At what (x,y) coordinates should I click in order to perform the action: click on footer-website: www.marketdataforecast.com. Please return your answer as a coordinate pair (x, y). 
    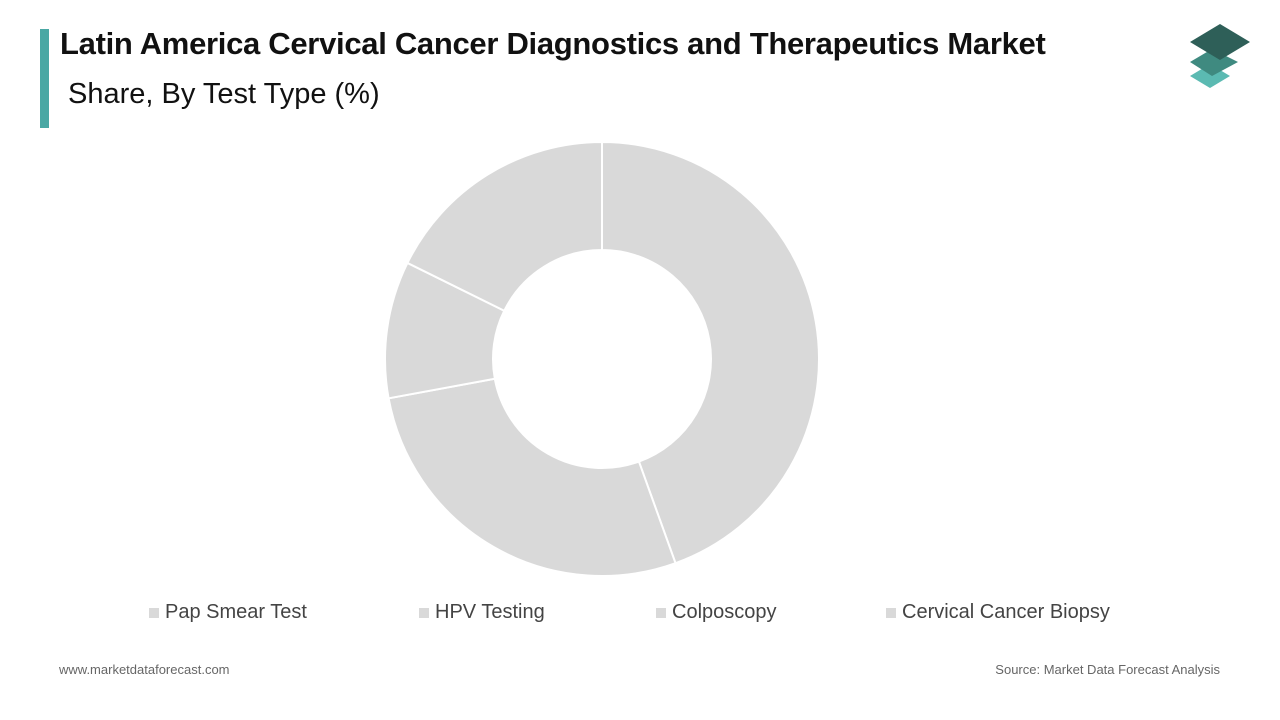
    Looking at the image, I should click on (144, 669).